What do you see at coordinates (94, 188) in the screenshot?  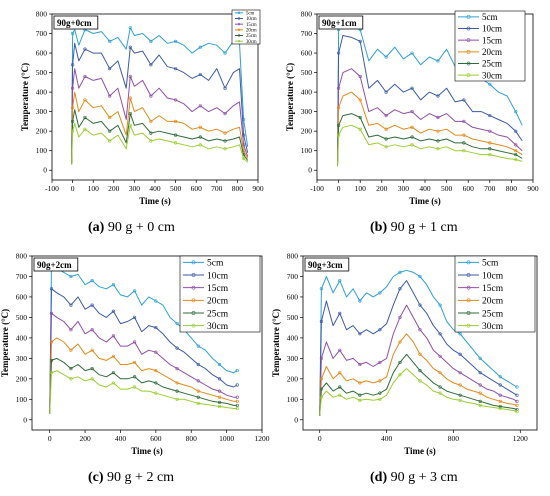 I see `x-tick-label: 100` at bounding box center [94, 188].